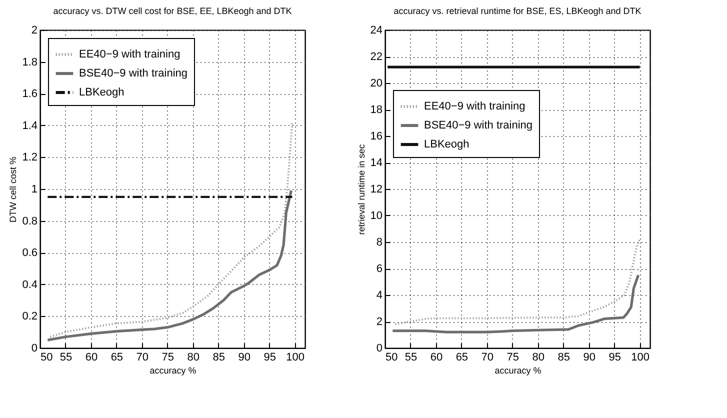 The height and width of the screenshot is (418, 727). I want to click on y-tick-label: 0.6, so click(30, 253).